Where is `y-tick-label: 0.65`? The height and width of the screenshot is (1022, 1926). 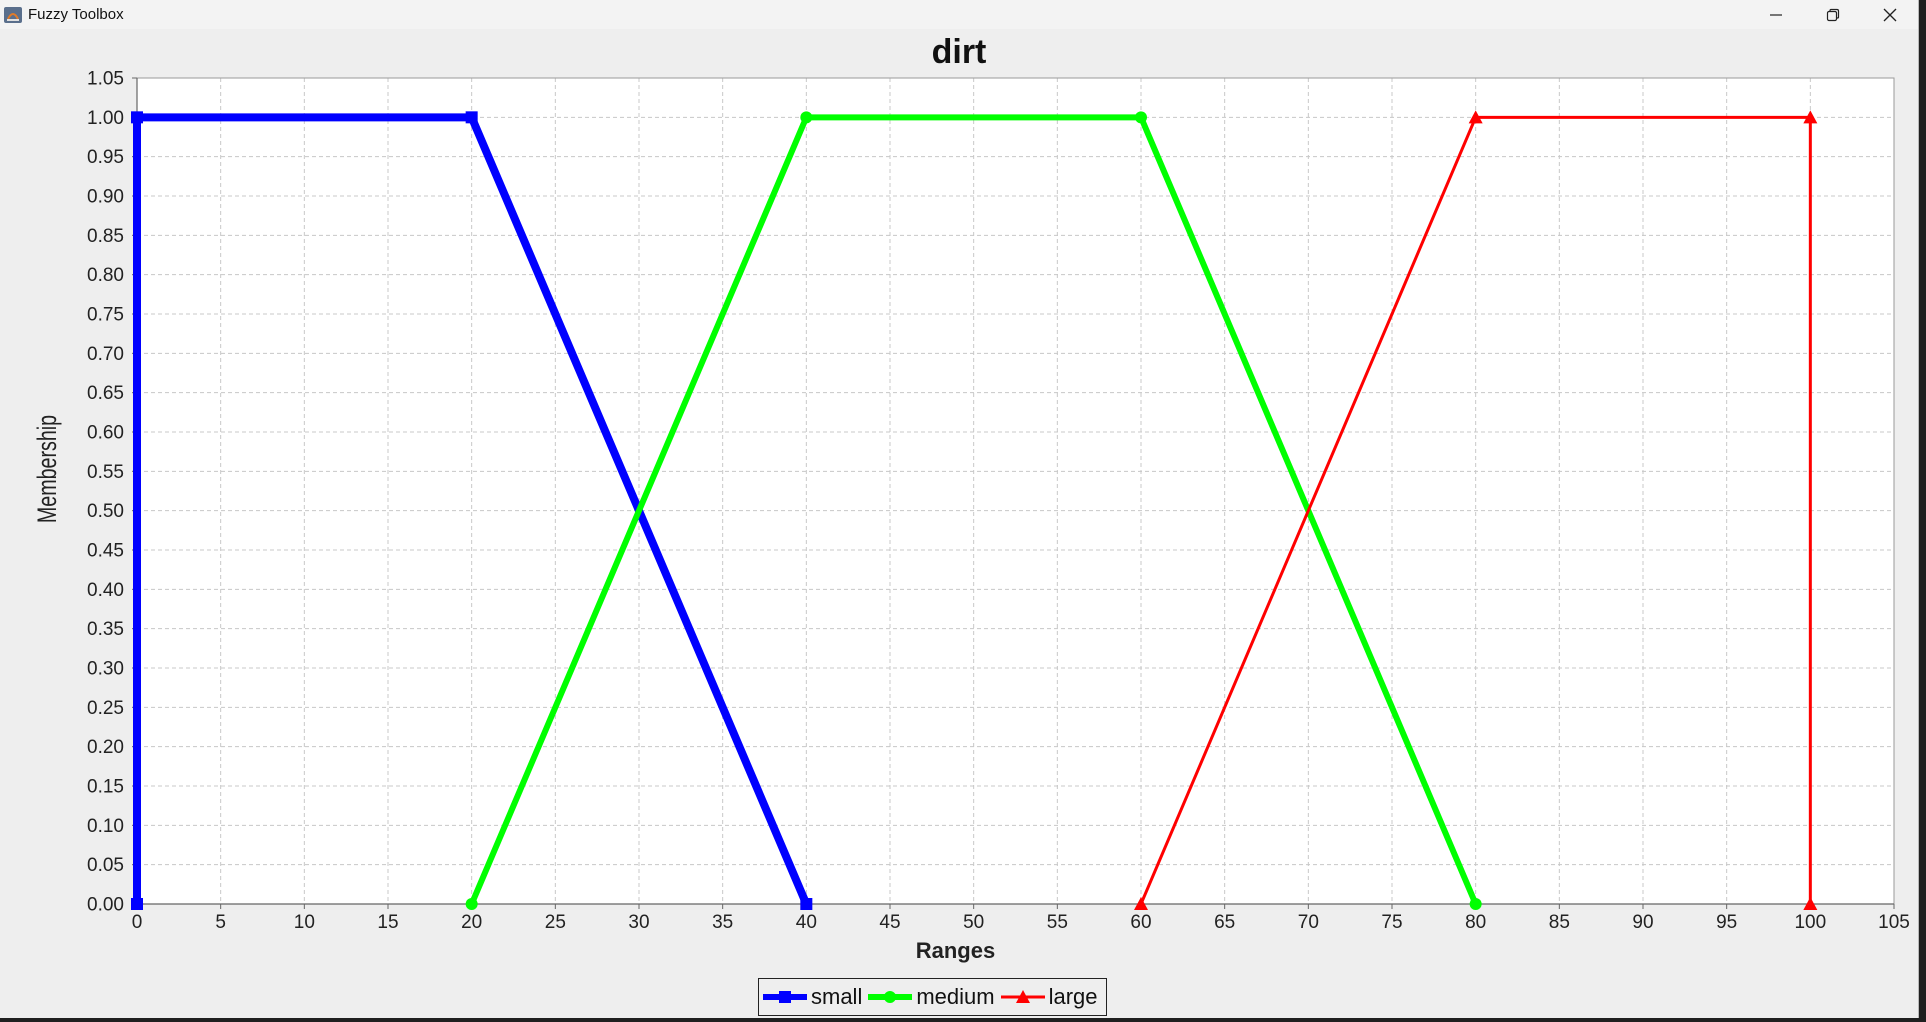
y-tick-label: 0.65 is located at coordinates (105, 393).